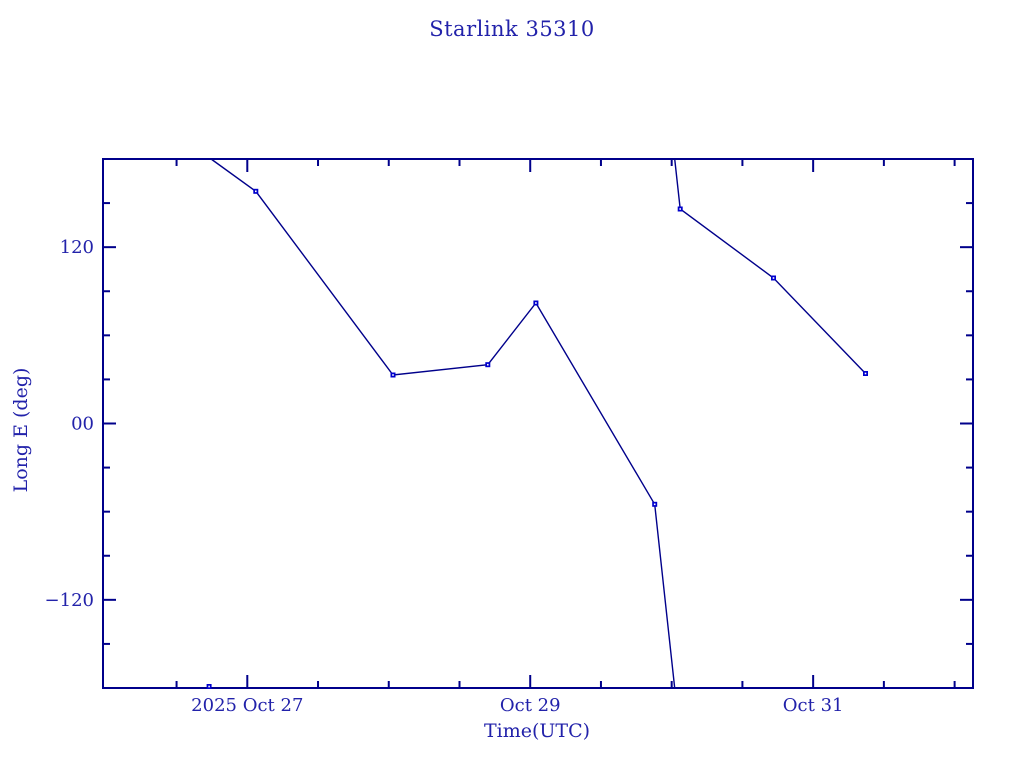 The width and height of the screenshot is (1024, 768). Describe the element at coordinates (512, 29) in the screenshot. I see `chart-title: Starlink 35310` at that location.